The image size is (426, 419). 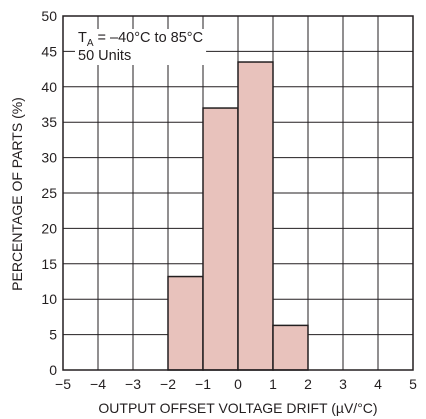 What do you see at coordinates (49, 228) in the screenshot?
I see `y-tick-label-4: 20` at bounding box center [49, 228].